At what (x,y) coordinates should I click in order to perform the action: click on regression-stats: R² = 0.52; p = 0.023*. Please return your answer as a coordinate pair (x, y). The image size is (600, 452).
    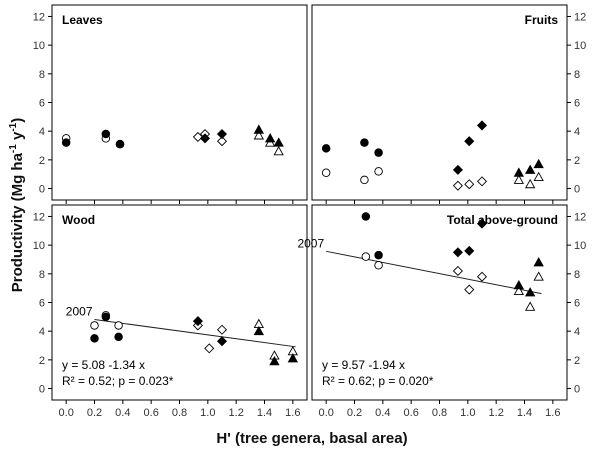
    Looking at the image, I should click on (118, 381).